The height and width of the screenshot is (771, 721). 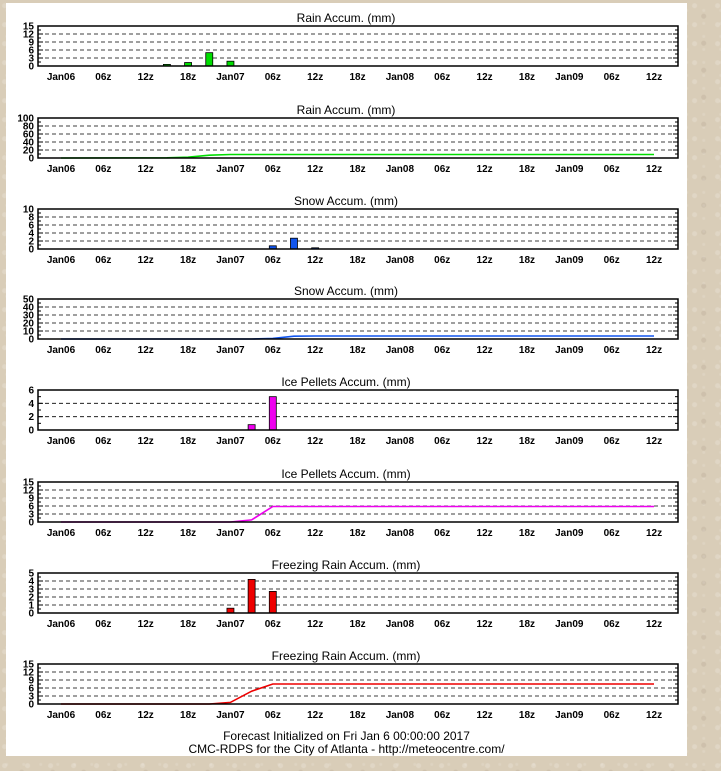 What do you see at coordinates (29, 210) in the screenshot?
I see `y-tick-label: 10` at bounding box center [29, 210].